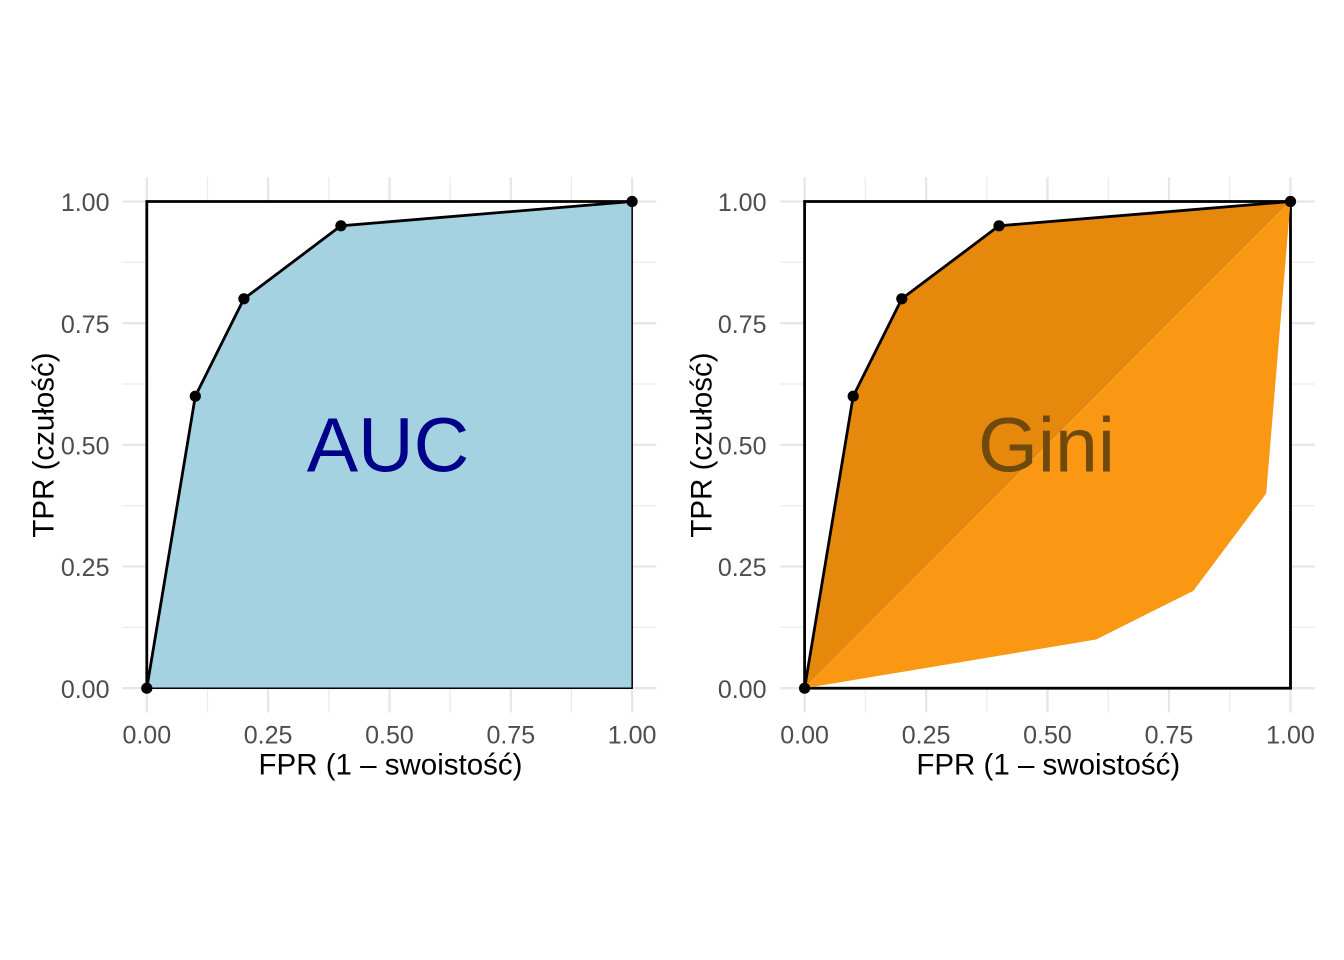  What do you see at coordinates (1046, 446) in the screenshot?
I see `svg-text: Gini` at bounding box center [1046, 446].